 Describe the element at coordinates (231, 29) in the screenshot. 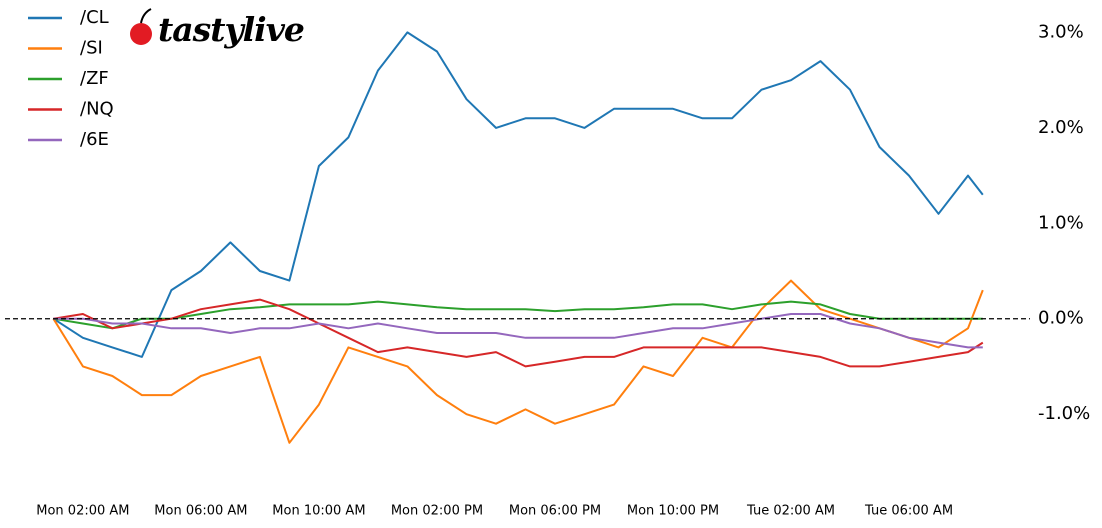

I see `logo: tastylive` at that location.